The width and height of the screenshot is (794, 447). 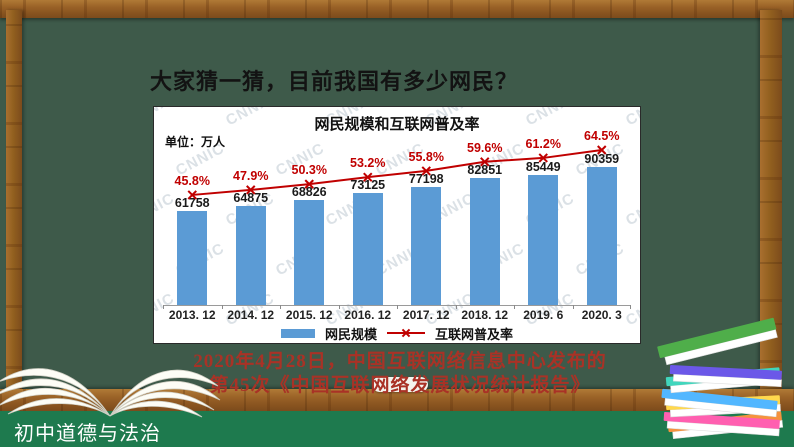 I want to click on bar-value-label: 61758, so click(x=192, y=202).